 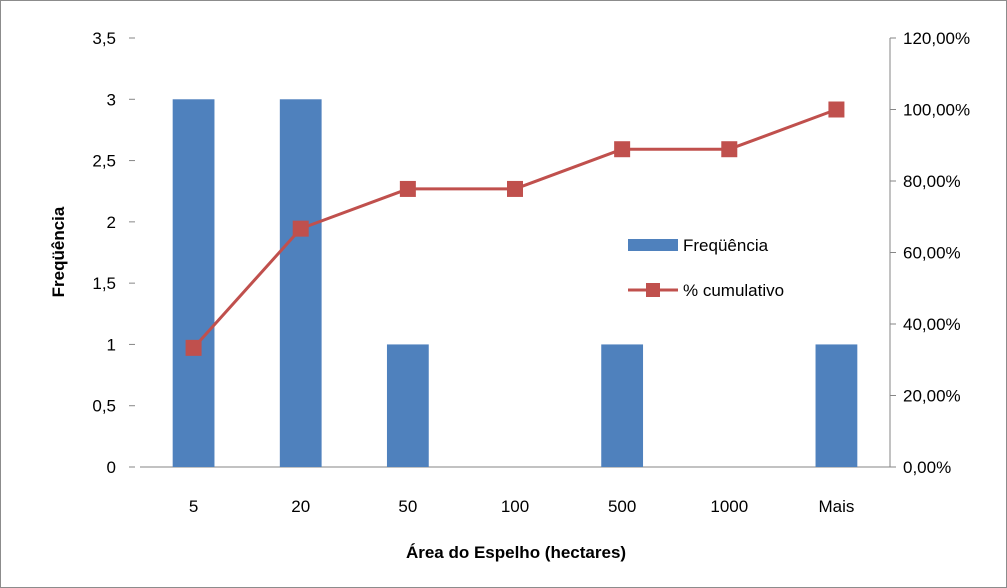 I want to click on y2-tick-label: 60,00%, so click(x=932, y=253).